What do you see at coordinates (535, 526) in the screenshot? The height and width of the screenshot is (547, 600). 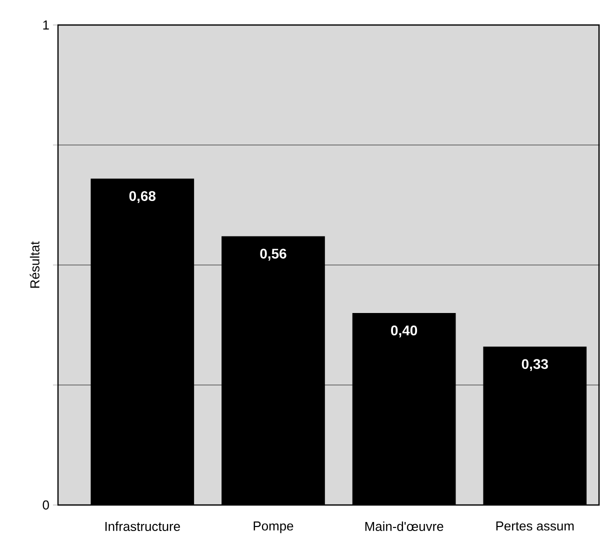 I see `x-tick-label: Pertes assum` at bounding box center [535, 526].